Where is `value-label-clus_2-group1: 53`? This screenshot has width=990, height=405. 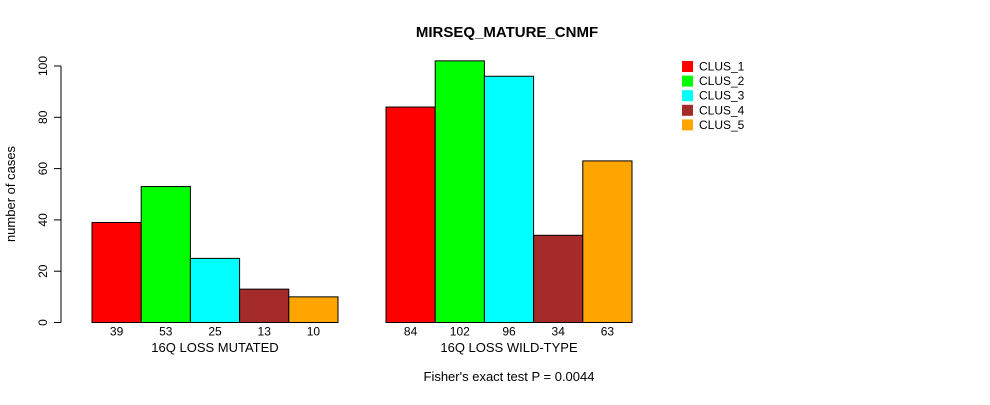
value-label-clus_2-group1: 53 is located at coordinates (166, 332).